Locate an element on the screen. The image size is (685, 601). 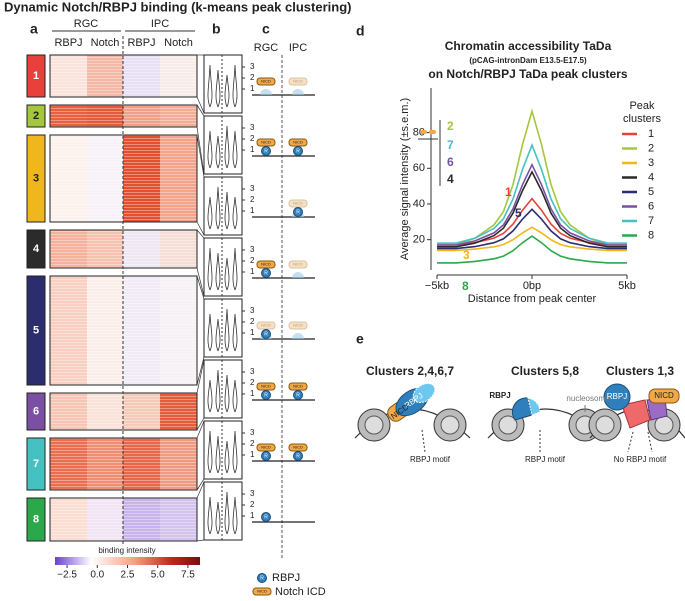
legend-label: 2 is located at coordinates (651, 148).